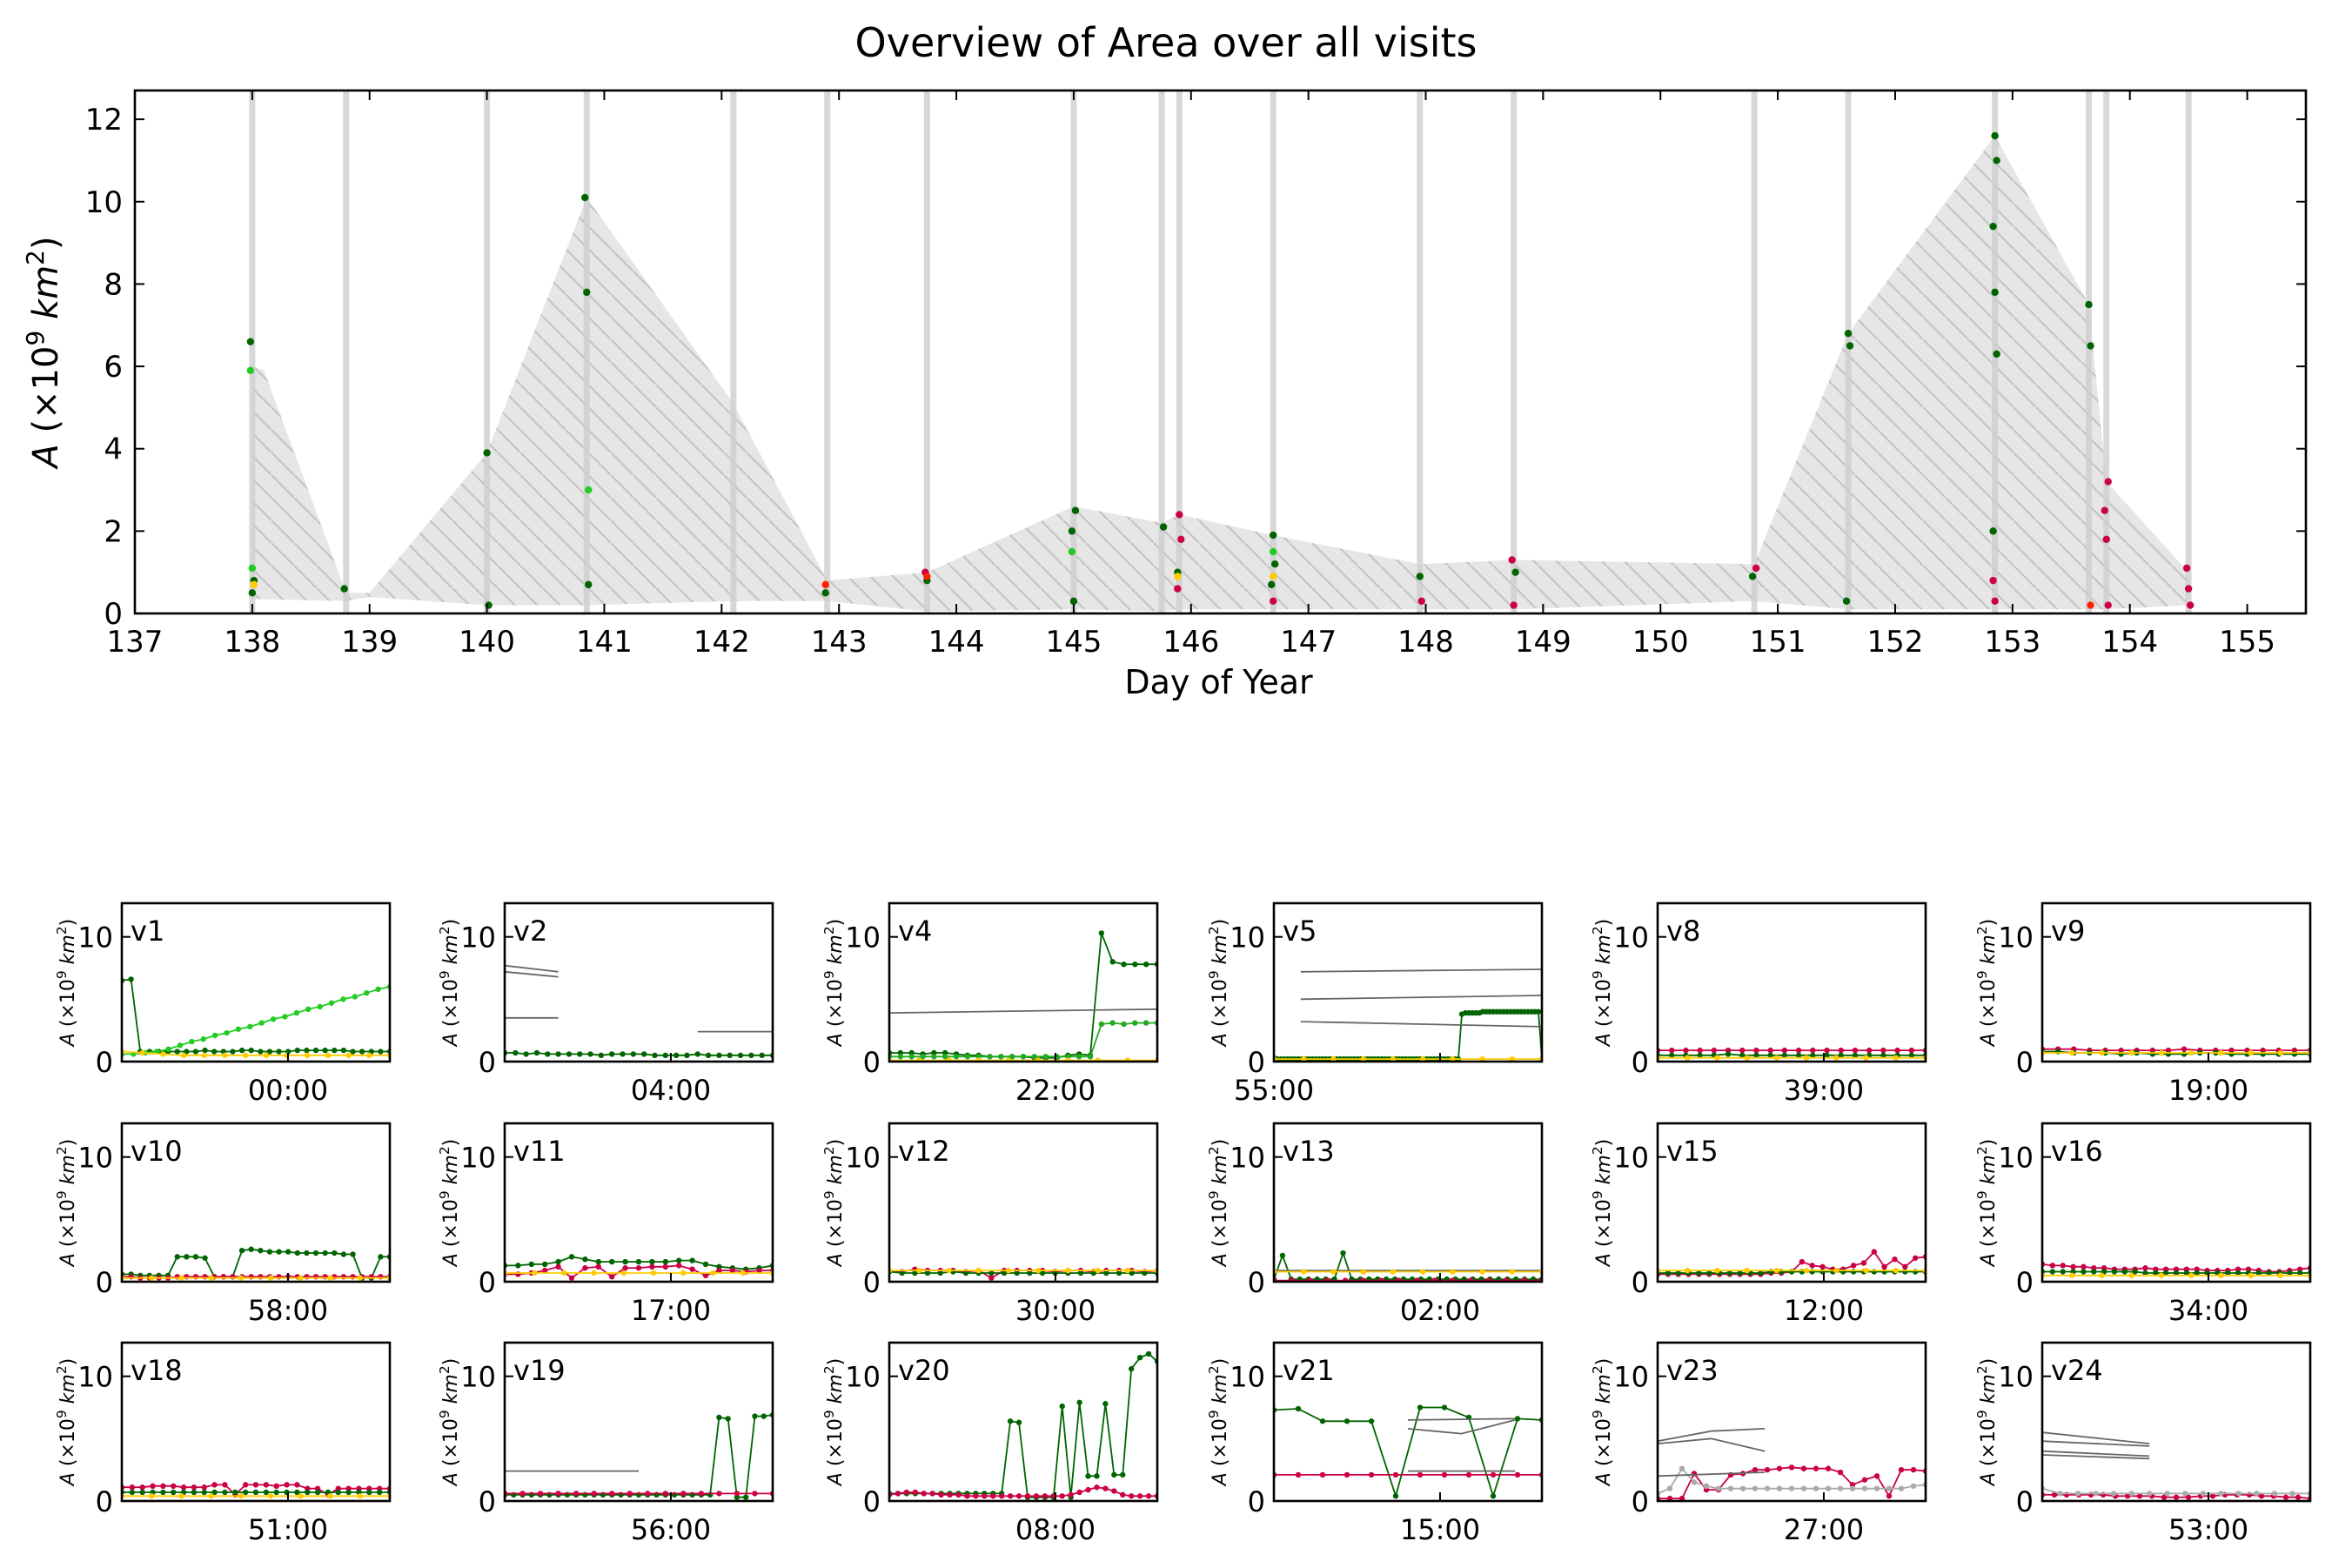 The image size is (2332, 1568). Describe the element at coordinates (1257, 1502) in the screenshot. I see `panel-v21-y-tick-label-0: 0` at that location.